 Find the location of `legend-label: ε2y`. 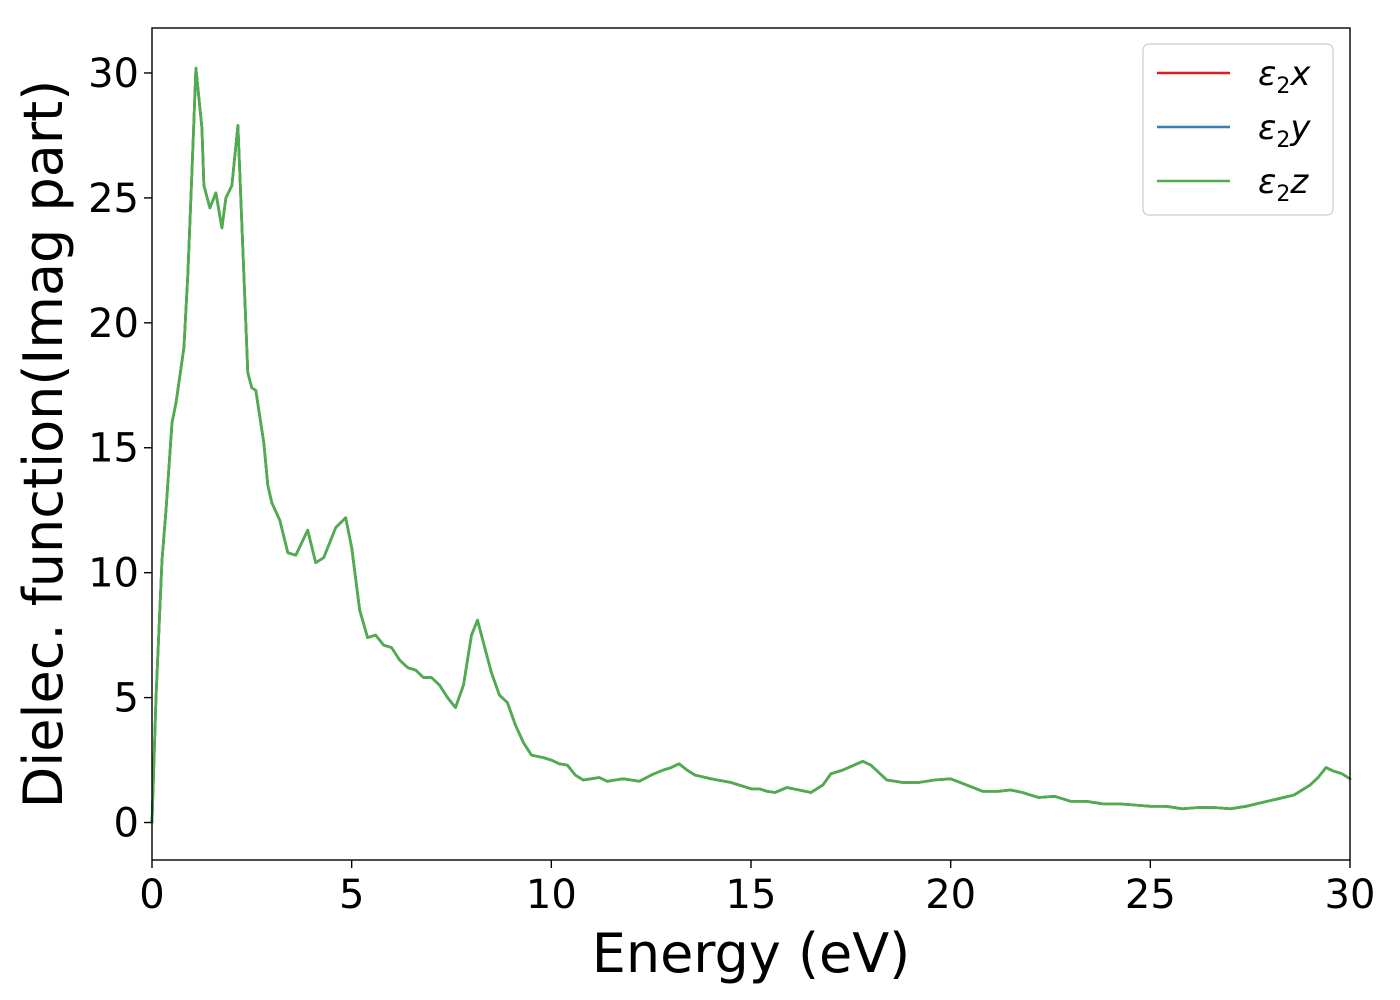

legend-label: ε2y is located at coordinates (1284, 130).